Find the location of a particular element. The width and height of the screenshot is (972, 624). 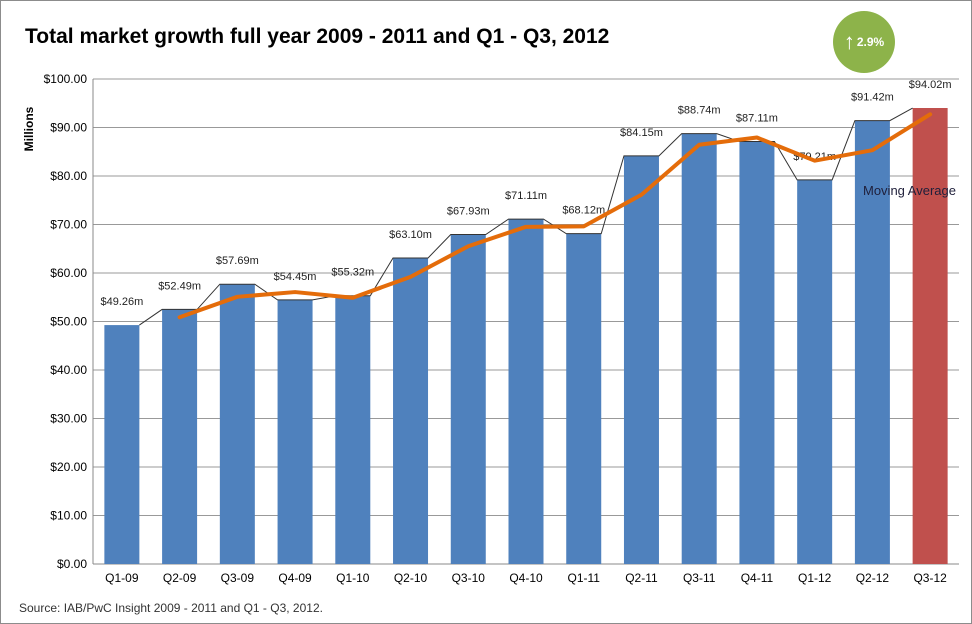

x-tick-label: Q1-11 is located at coordinates (583, 578).